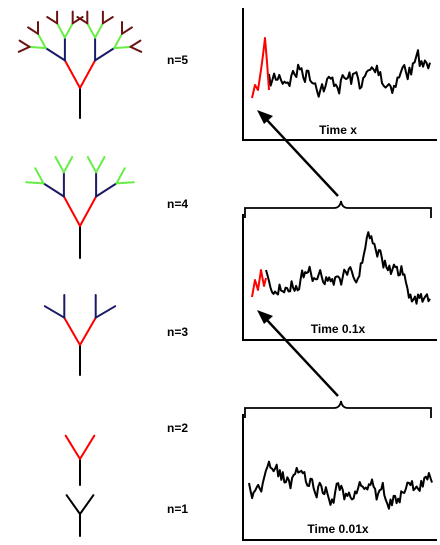 This screenshot has width=440, height=545. I want to click on arrow-head-lower, so click(265, 317).